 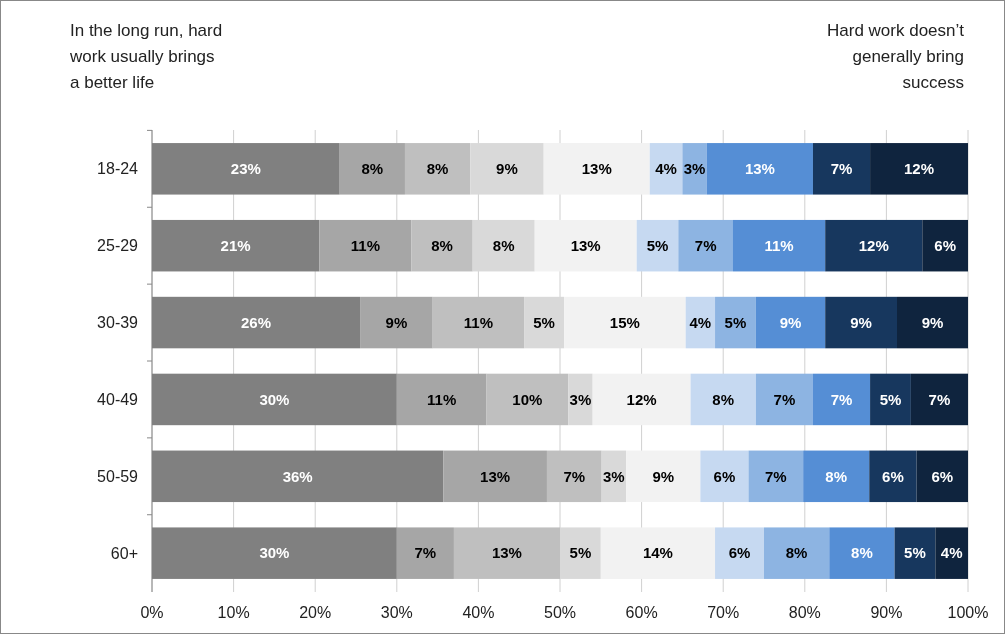 What do you see at coordinates (723, 612) in the screenshot?
I see `x-tick-label: 70%` at bounding box center [723, 612].